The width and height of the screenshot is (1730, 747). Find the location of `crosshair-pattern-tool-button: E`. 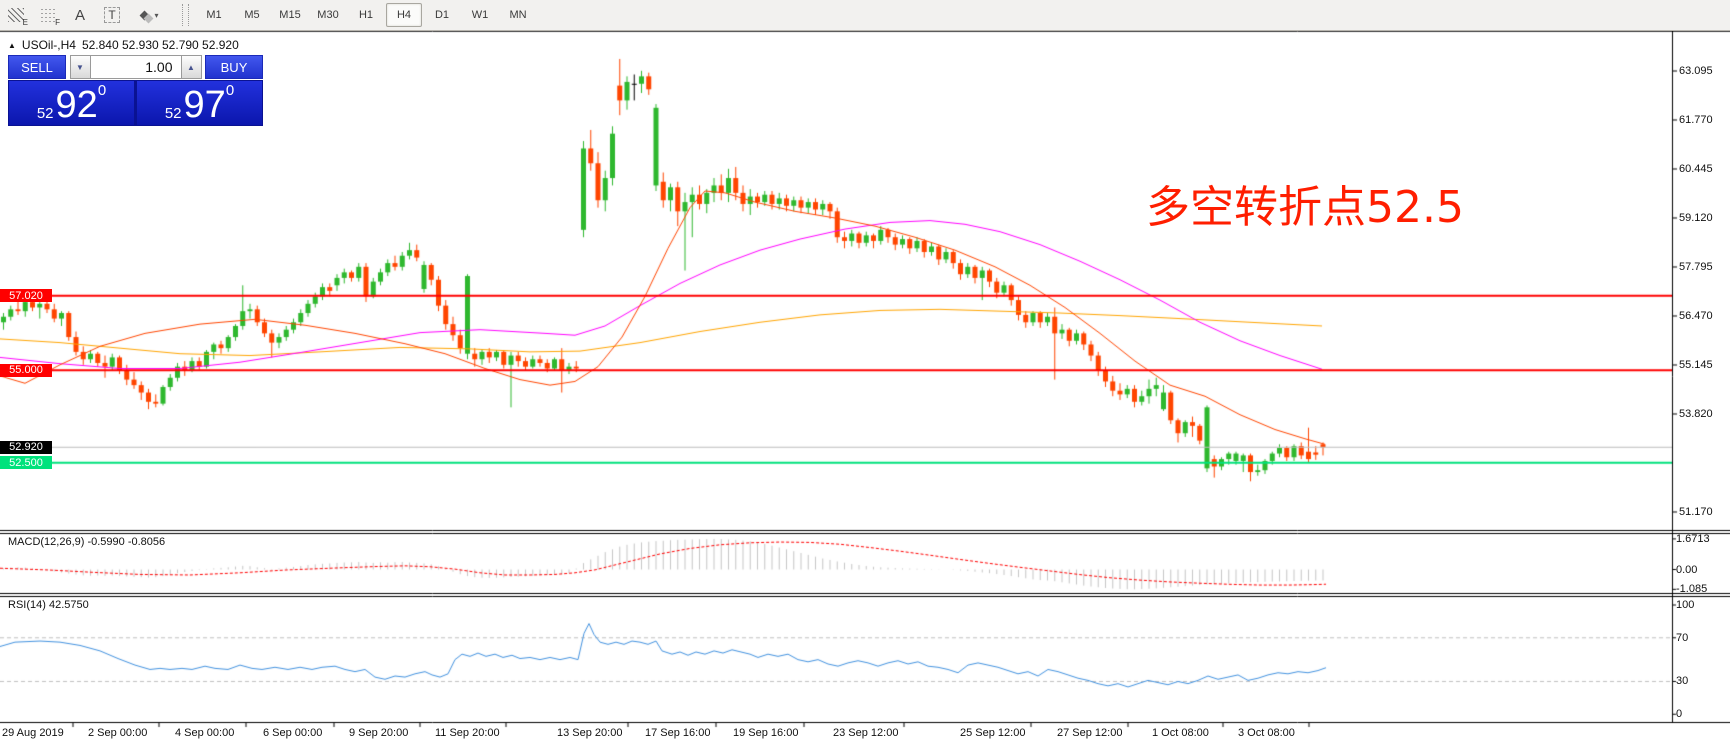

crosshair-pattern-tool-button: E is located at coordinates (16, 15).